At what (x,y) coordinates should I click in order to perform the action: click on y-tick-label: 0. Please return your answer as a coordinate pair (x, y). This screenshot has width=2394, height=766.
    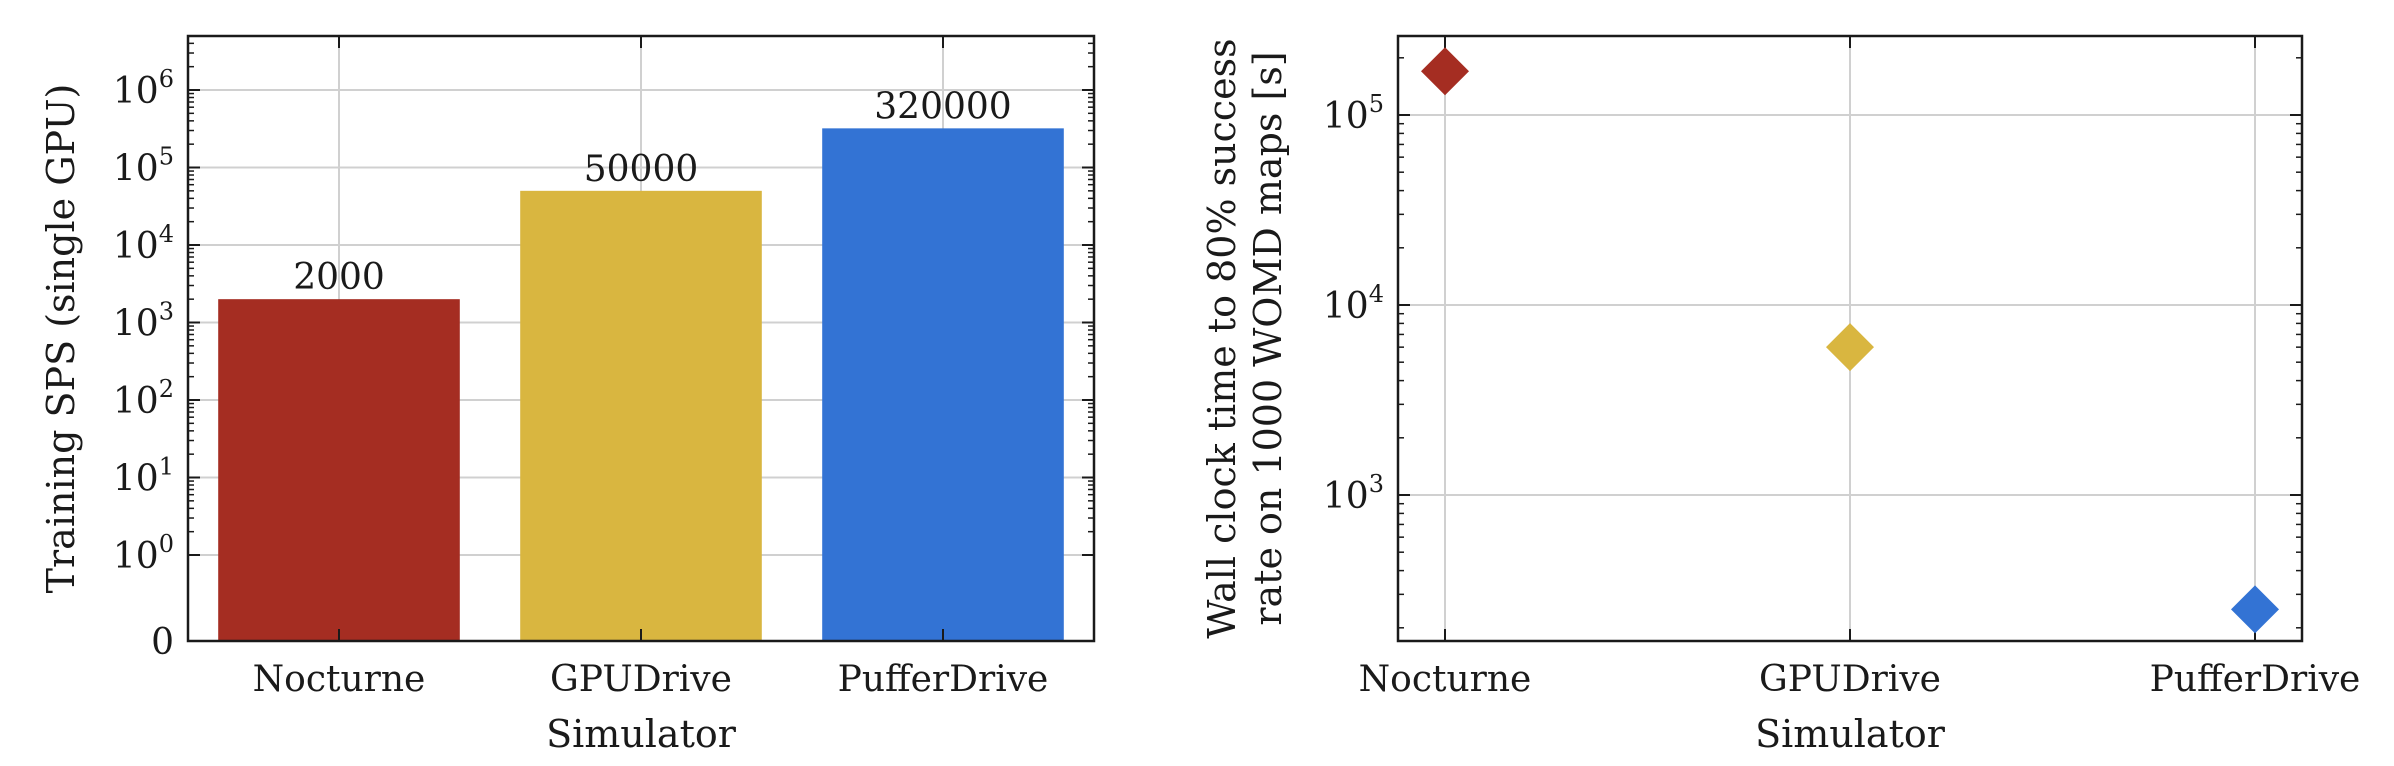
    Looking at the image, I should click on (162, 642).